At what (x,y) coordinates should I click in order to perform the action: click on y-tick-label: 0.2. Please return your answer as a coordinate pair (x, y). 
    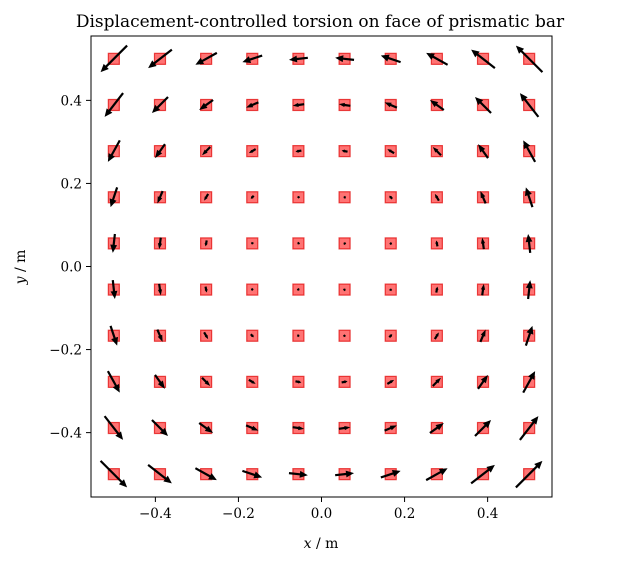
    Looking at the image, I should click on (71, 184).